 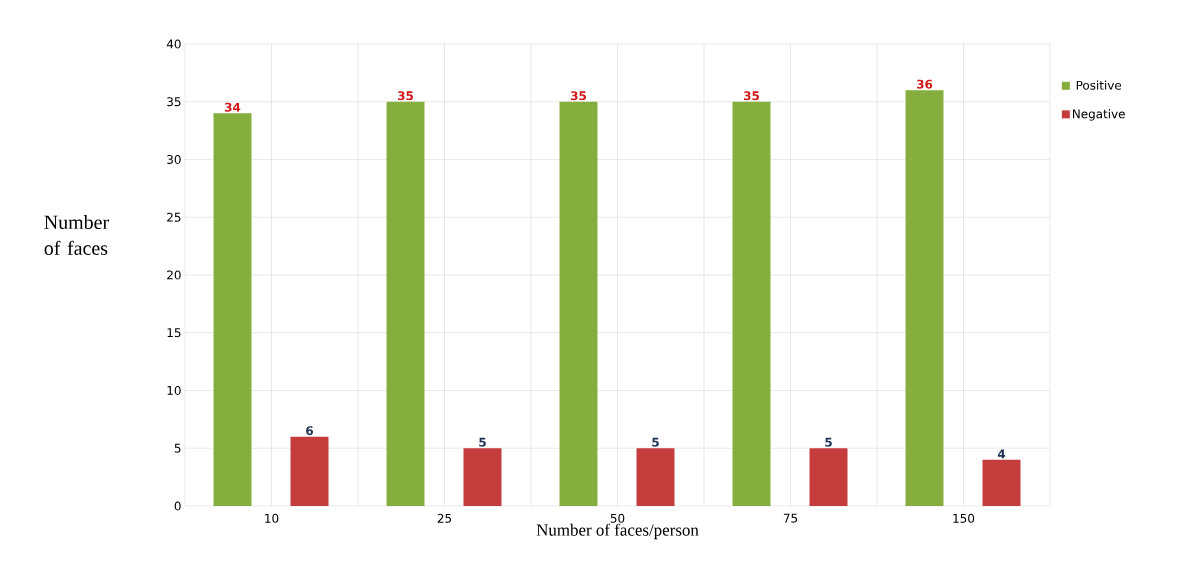 What do you see at coordinates (177, 506) in the screenshot?
I see `y-tick-label: 0` at bounding box center [177, 506].